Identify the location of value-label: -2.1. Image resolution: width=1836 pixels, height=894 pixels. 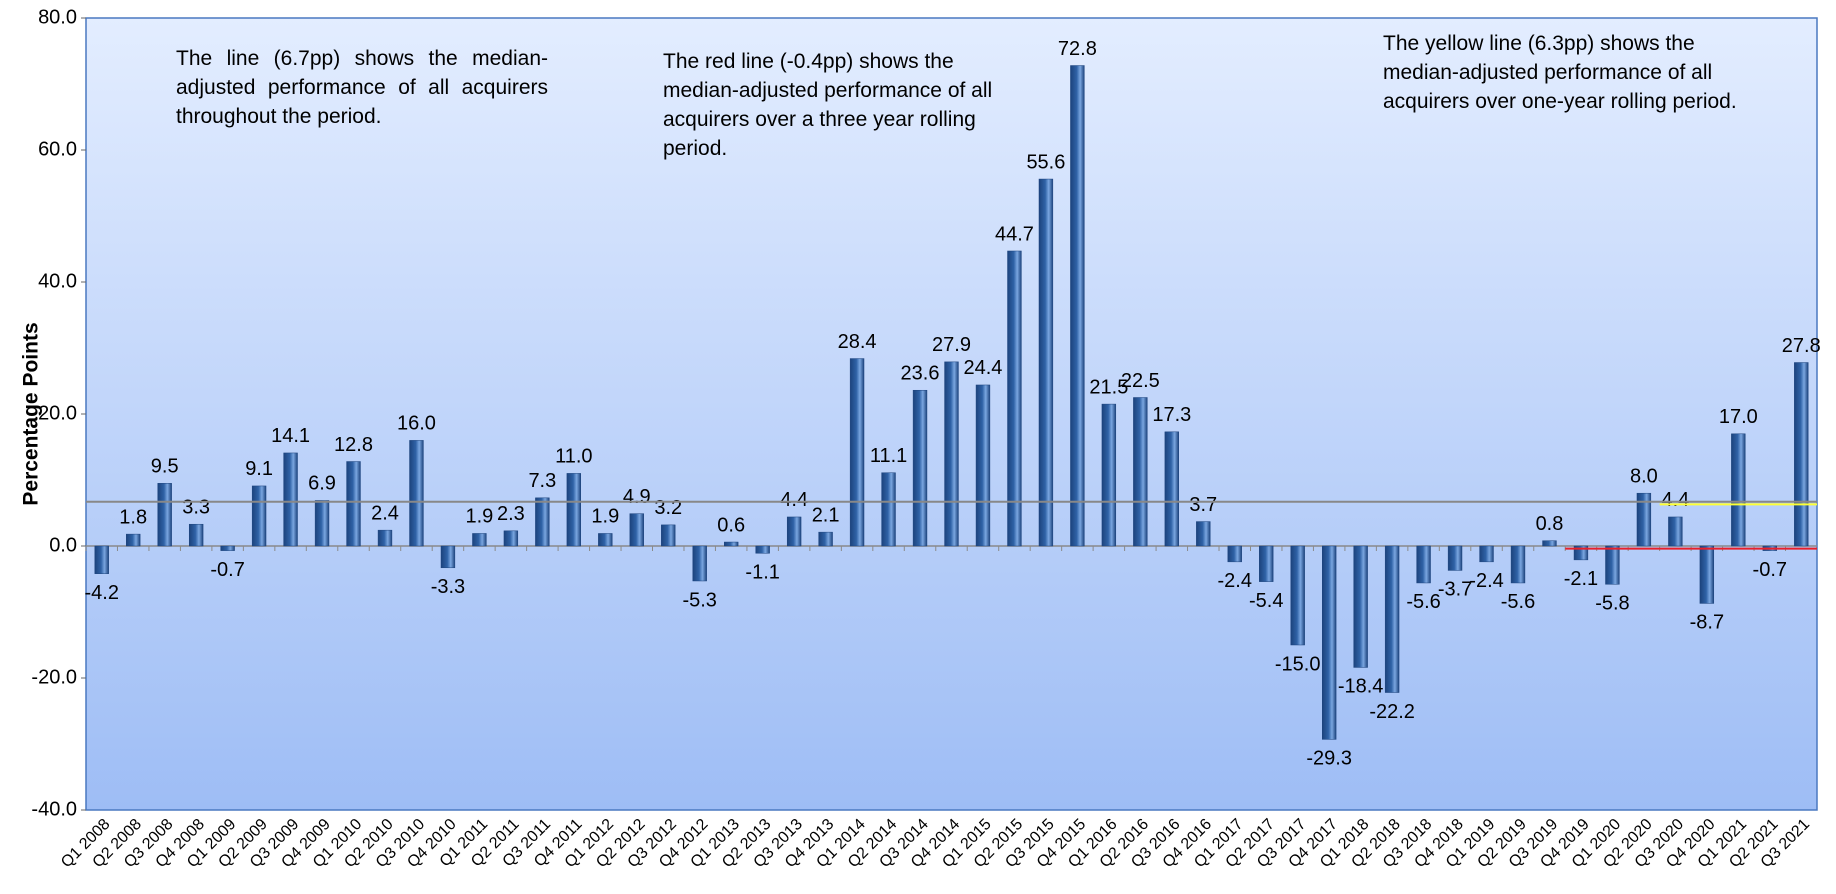
(1581, 579).